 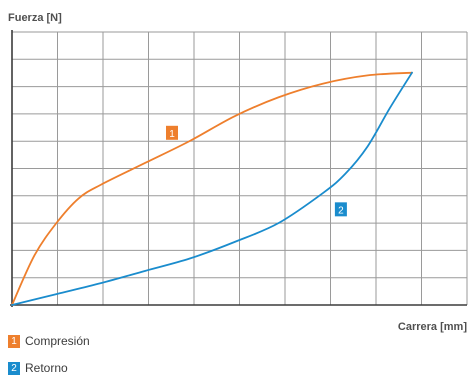 What do you see at coordinates (432, 327) in the screenshot?
I see `x-axis-label: Carrera [mm]` at bounding box center [432, 327].